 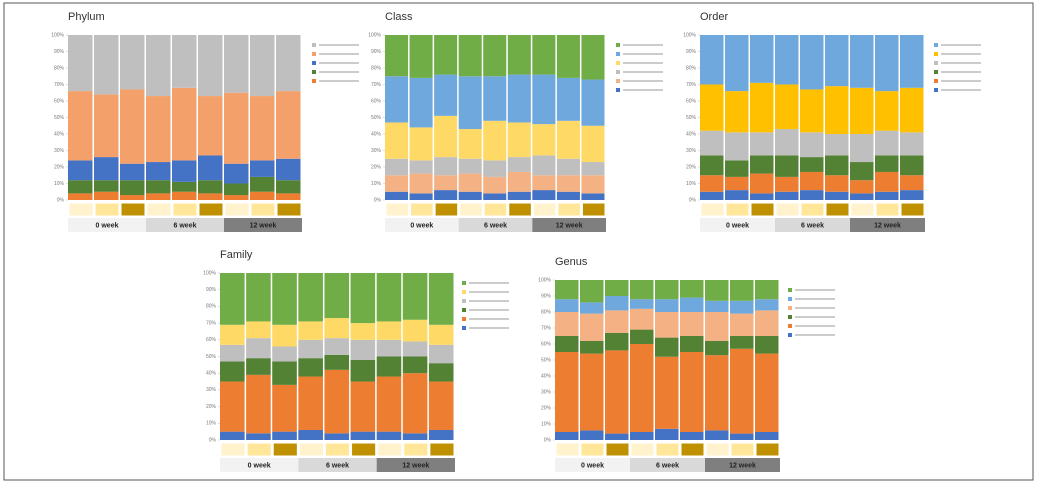 What do you see at coordinates (415, 465) in the screenshot?
I see `group-label: 12 week` at bounding box center [415, 465].